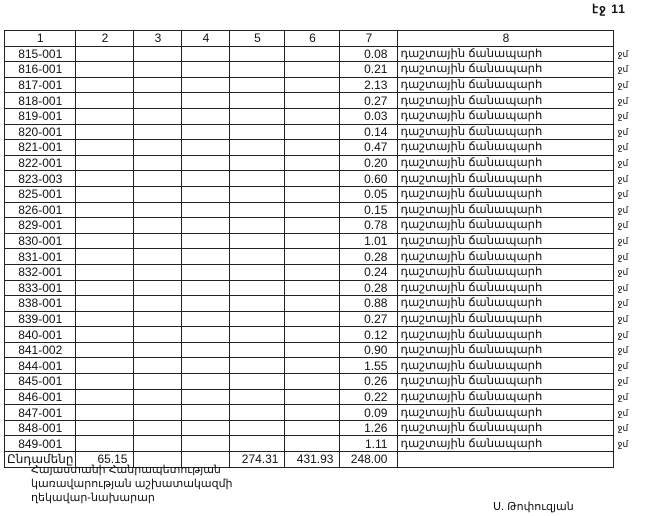 The width and height of the screenshot is (664, 516). What do you see at coordinates (320, 412) in the screenshot?
I see `table-row: 847-001 0.09 դաշտային ճանապարհ ջմ` at bounding box center [320, 412].